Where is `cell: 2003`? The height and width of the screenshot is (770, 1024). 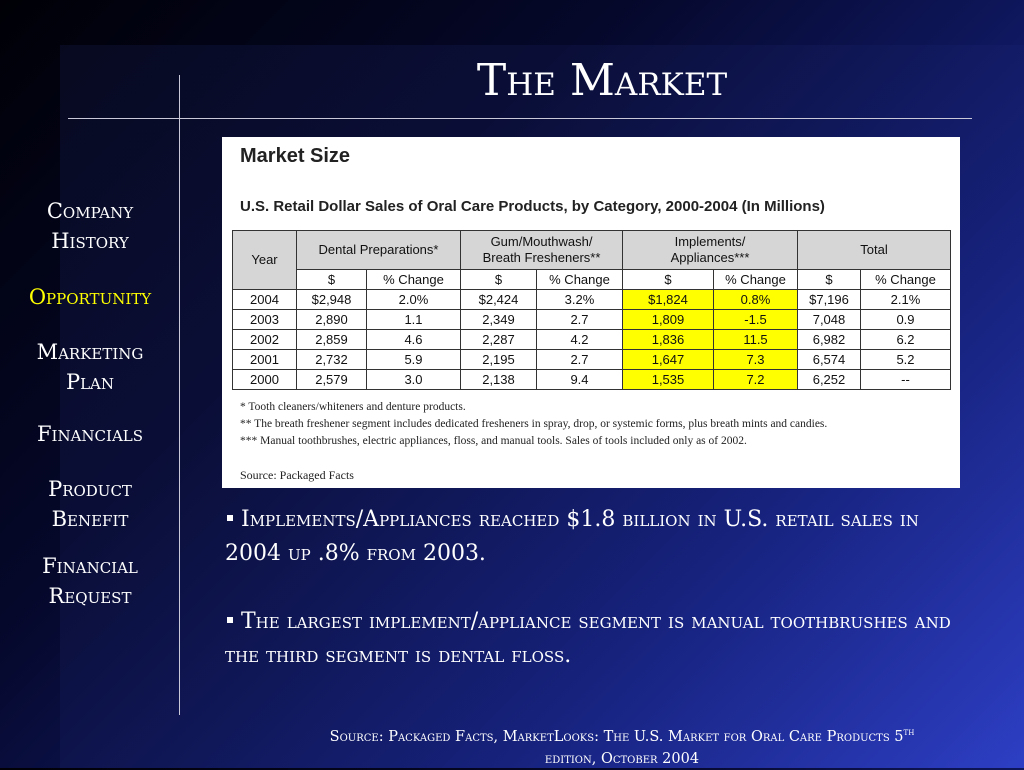
cell: 2003 is located at coordinates (264, 319).